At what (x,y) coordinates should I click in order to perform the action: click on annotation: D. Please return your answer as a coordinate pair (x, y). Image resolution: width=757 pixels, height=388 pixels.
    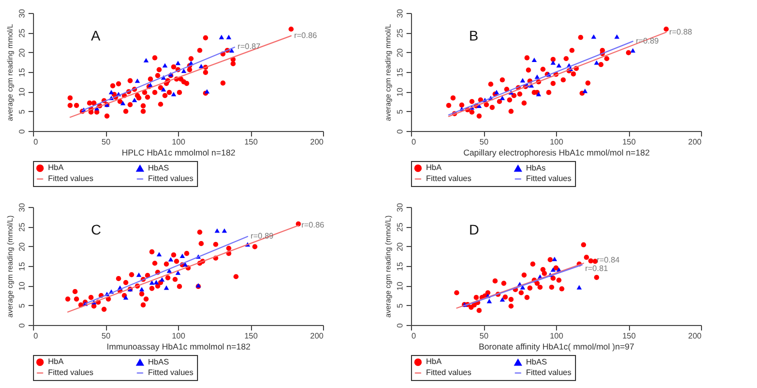
    Looking at the image, I should click on (474, 230).